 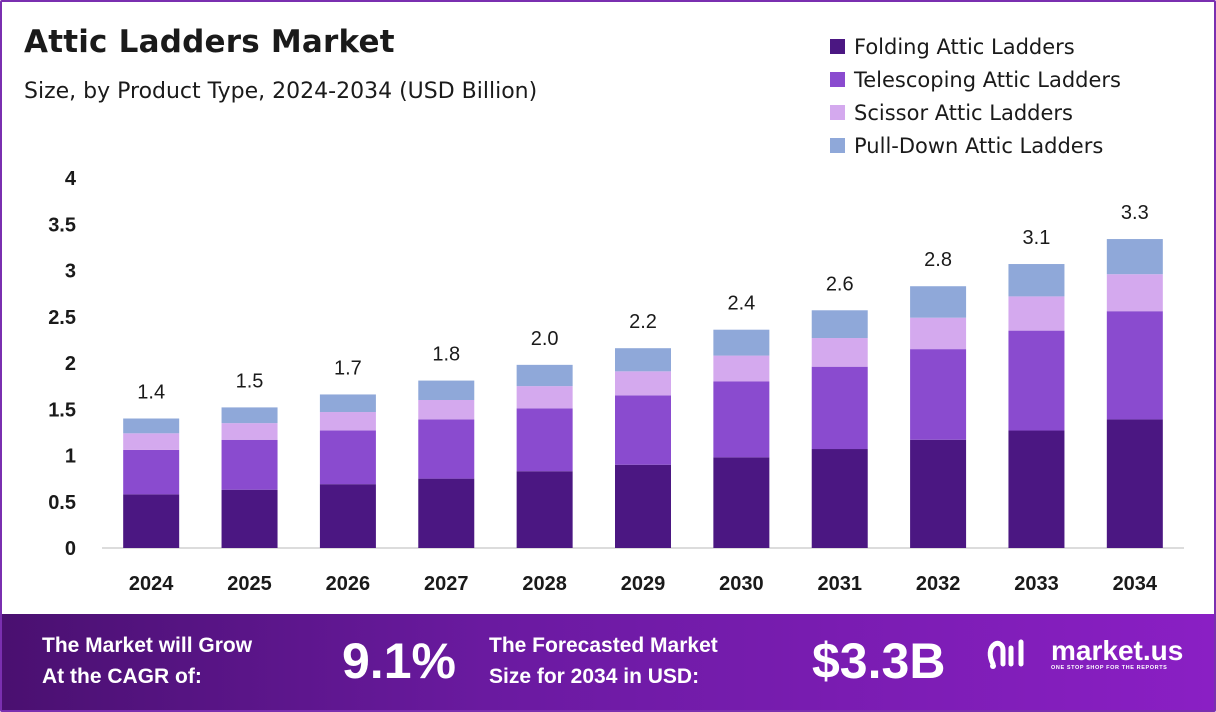 I want to click on y-tick-label: 2, so click(x=70, y=364).